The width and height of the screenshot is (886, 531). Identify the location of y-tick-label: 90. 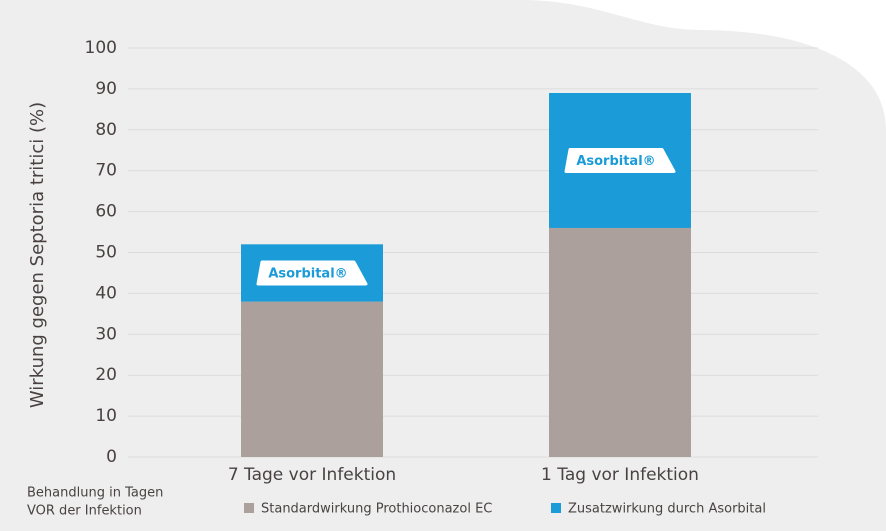
(106, 89).